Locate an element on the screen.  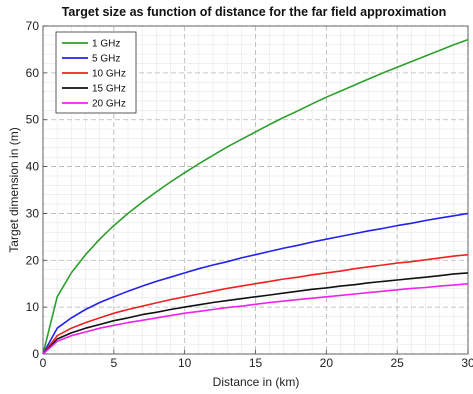
x-tick-label: 5 is located at coordinates (113, 363).